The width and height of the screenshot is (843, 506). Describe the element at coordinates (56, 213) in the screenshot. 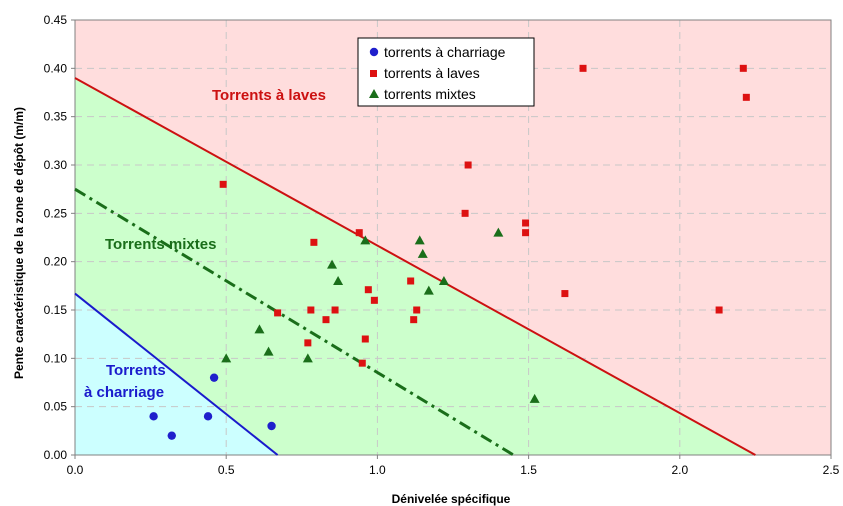

I see `y-tick-label: 0.25` at that location.